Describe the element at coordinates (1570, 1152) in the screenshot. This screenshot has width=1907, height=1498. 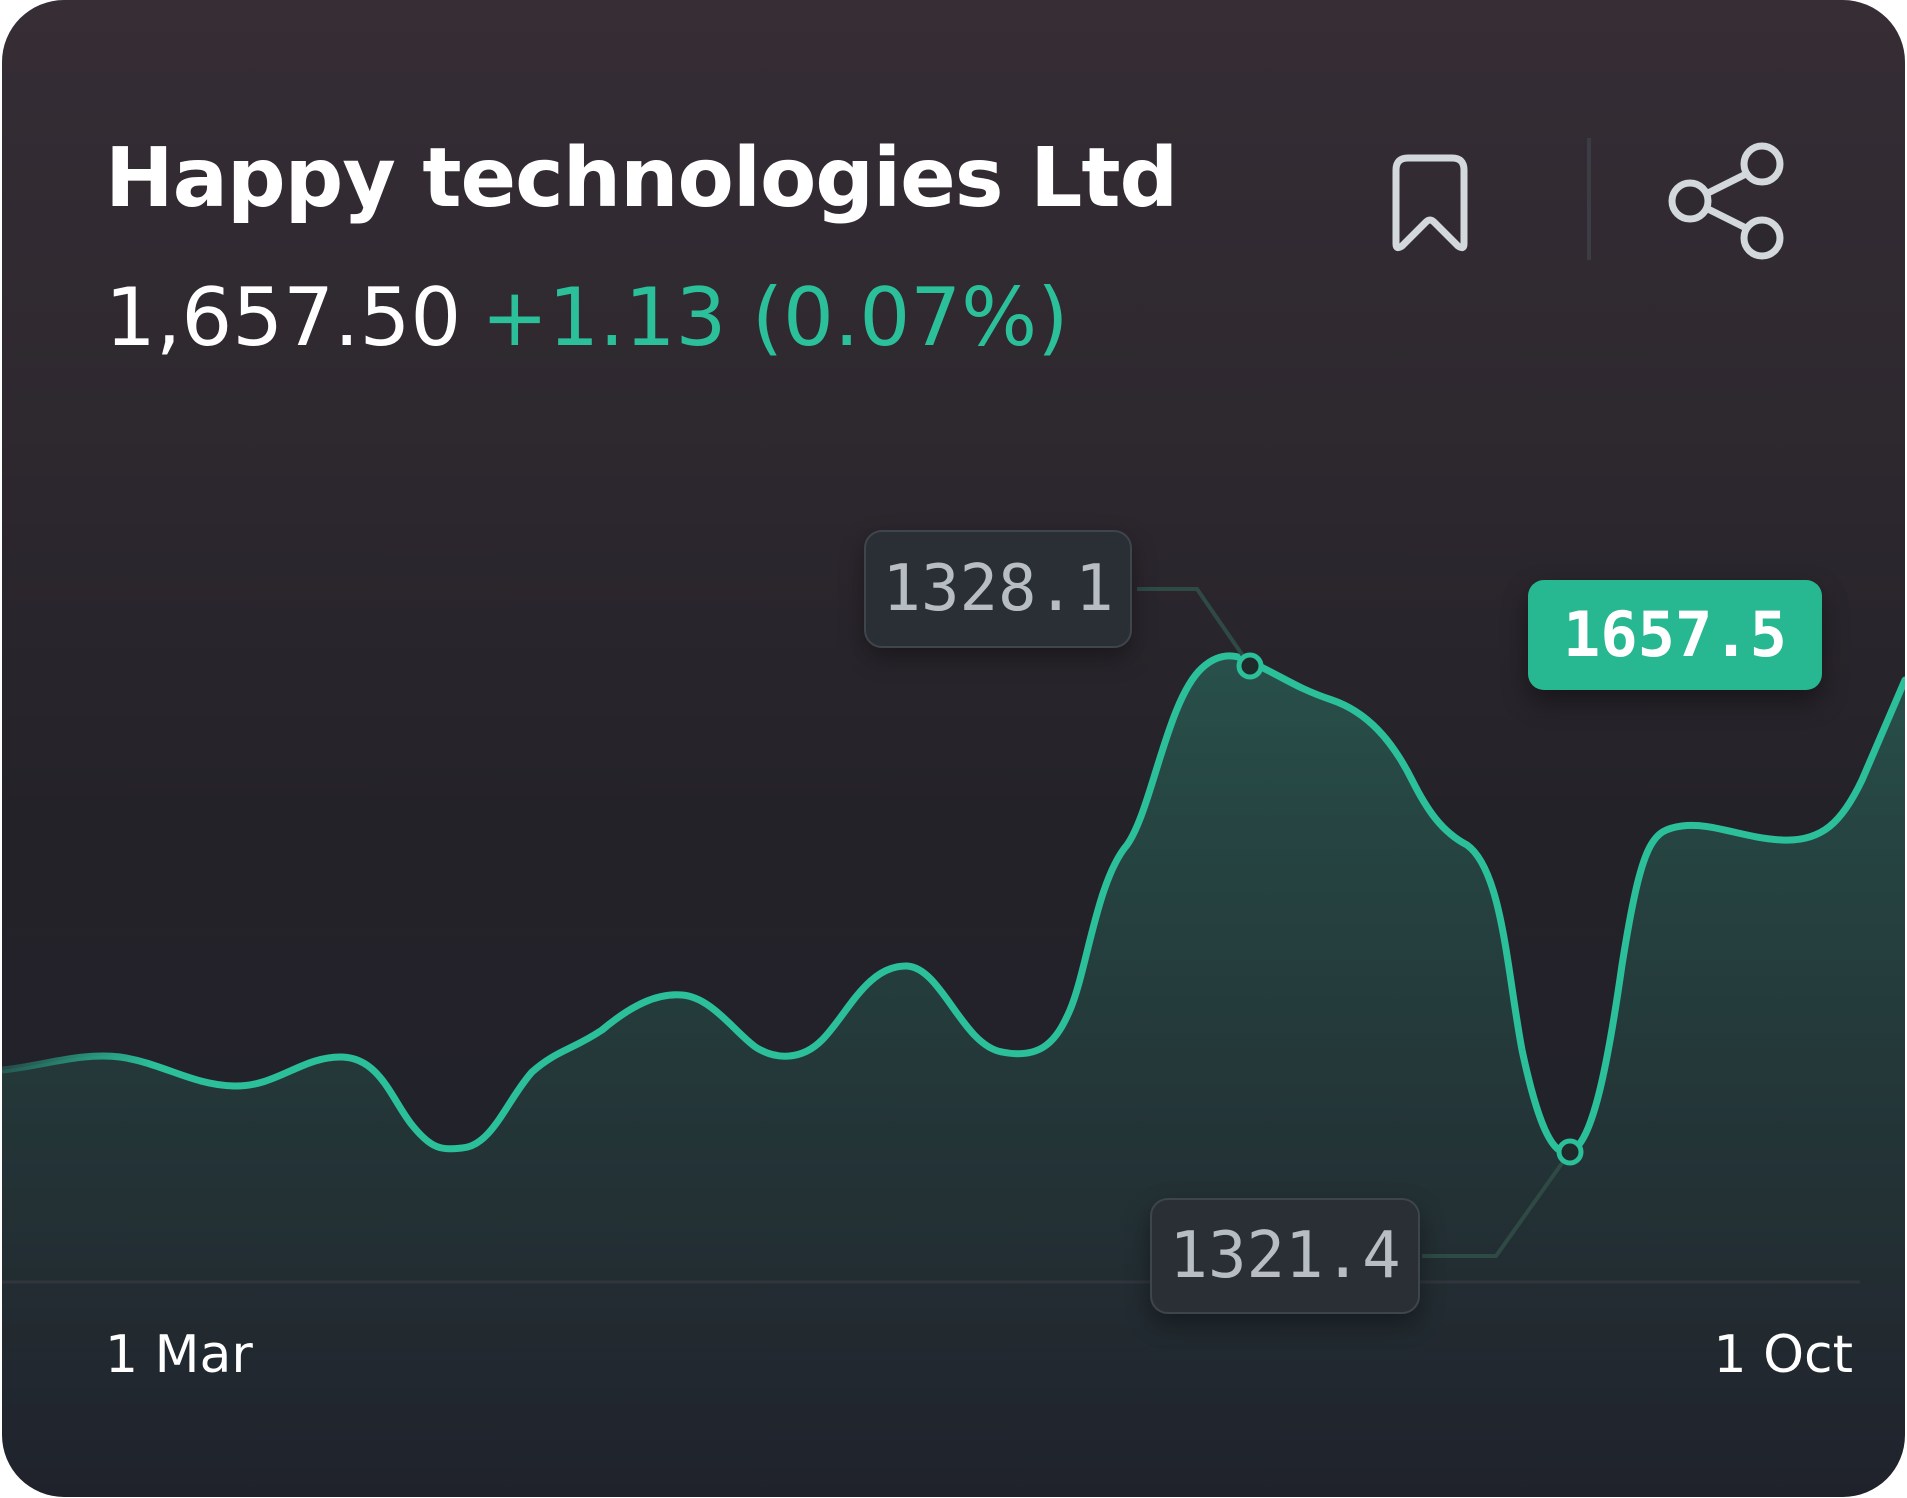
I see `low-point-marker` at that location.